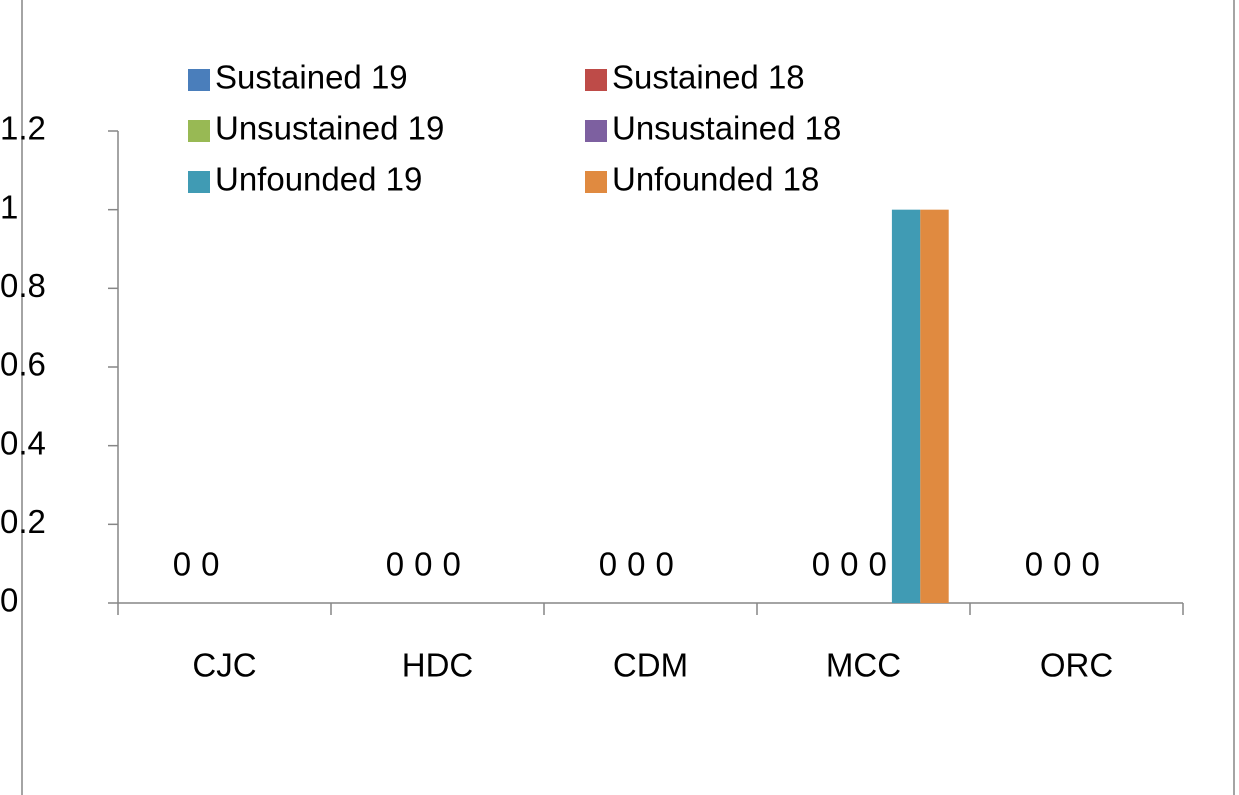 This screenshot has height=795, width=1239. Describe the element at coordinates (726, 128) in the screenshot. I see `legend-label: Unsustained 18` at that location.